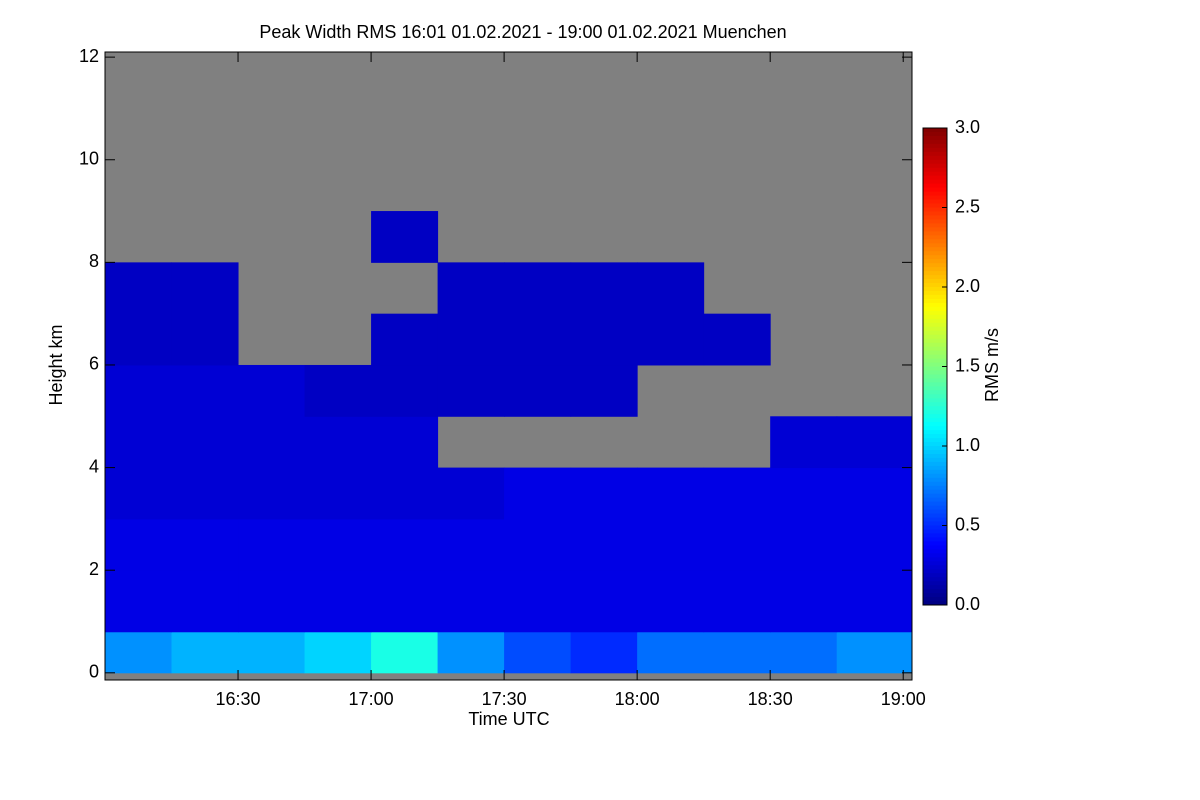  What do you see at coordinates (56, 364) in the screenshot?
I see `y-axis-label: Height km` at bounding box center [56, 364].